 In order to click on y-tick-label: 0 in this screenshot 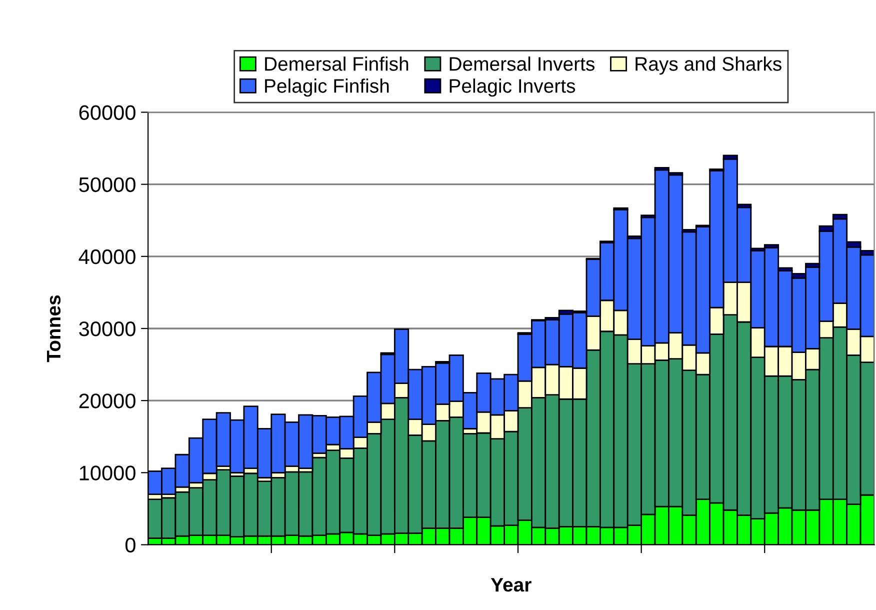, I will do `click(130, 545)`.